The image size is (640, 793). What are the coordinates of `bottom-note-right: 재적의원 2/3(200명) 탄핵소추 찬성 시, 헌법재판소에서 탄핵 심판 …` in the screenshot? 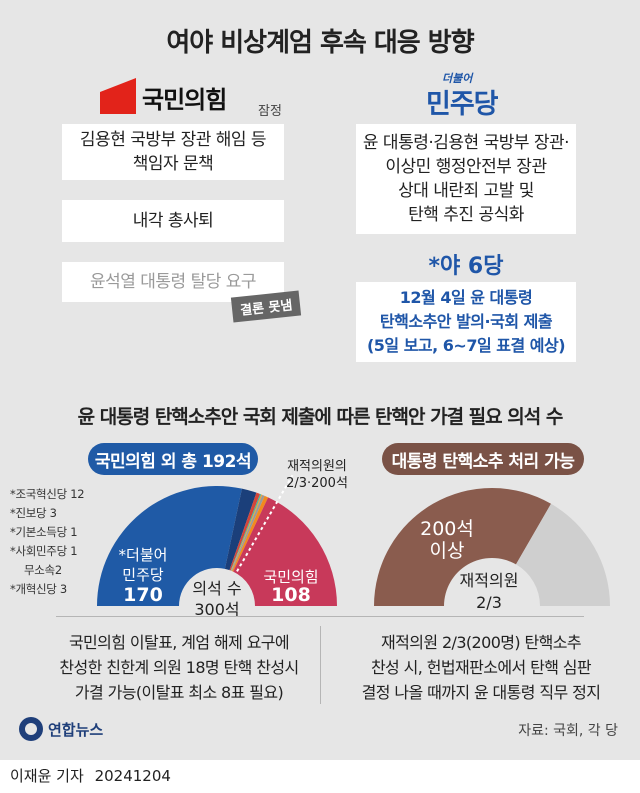 It's located at (481, 667).